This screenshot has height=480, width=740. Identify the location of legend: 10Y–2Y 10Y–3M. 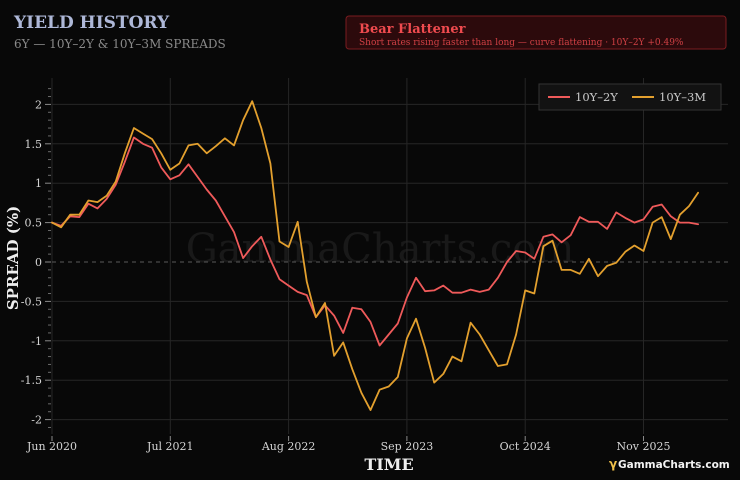
(630, 97).